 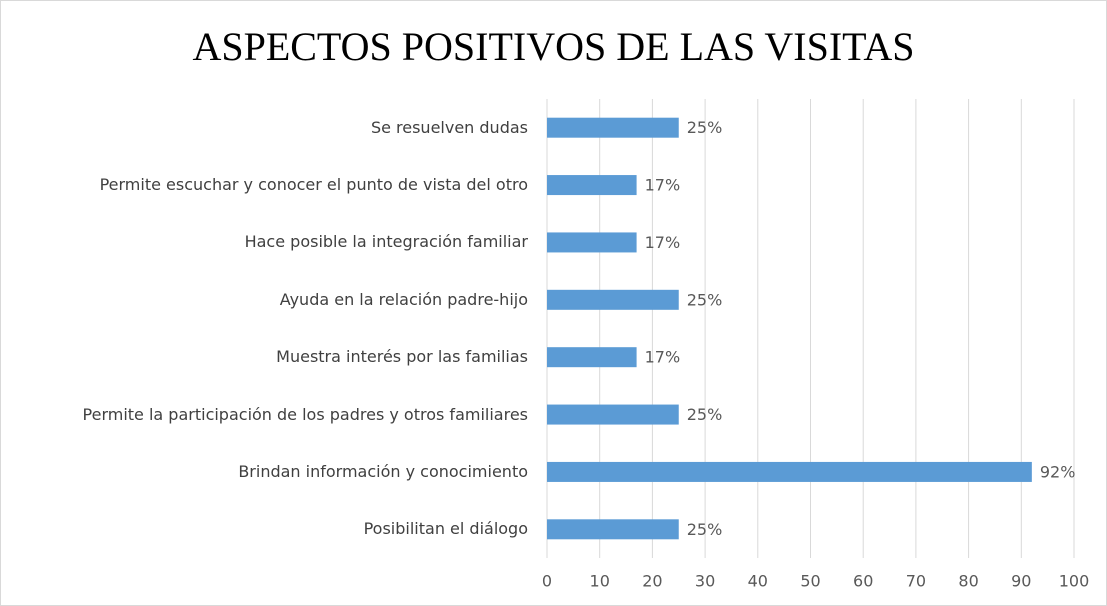 What do you see at coordinates (445, 529) in the screenshot?
I see `y-tick-label: Posibilitan el diálogo` at bounding box center [445, 529].